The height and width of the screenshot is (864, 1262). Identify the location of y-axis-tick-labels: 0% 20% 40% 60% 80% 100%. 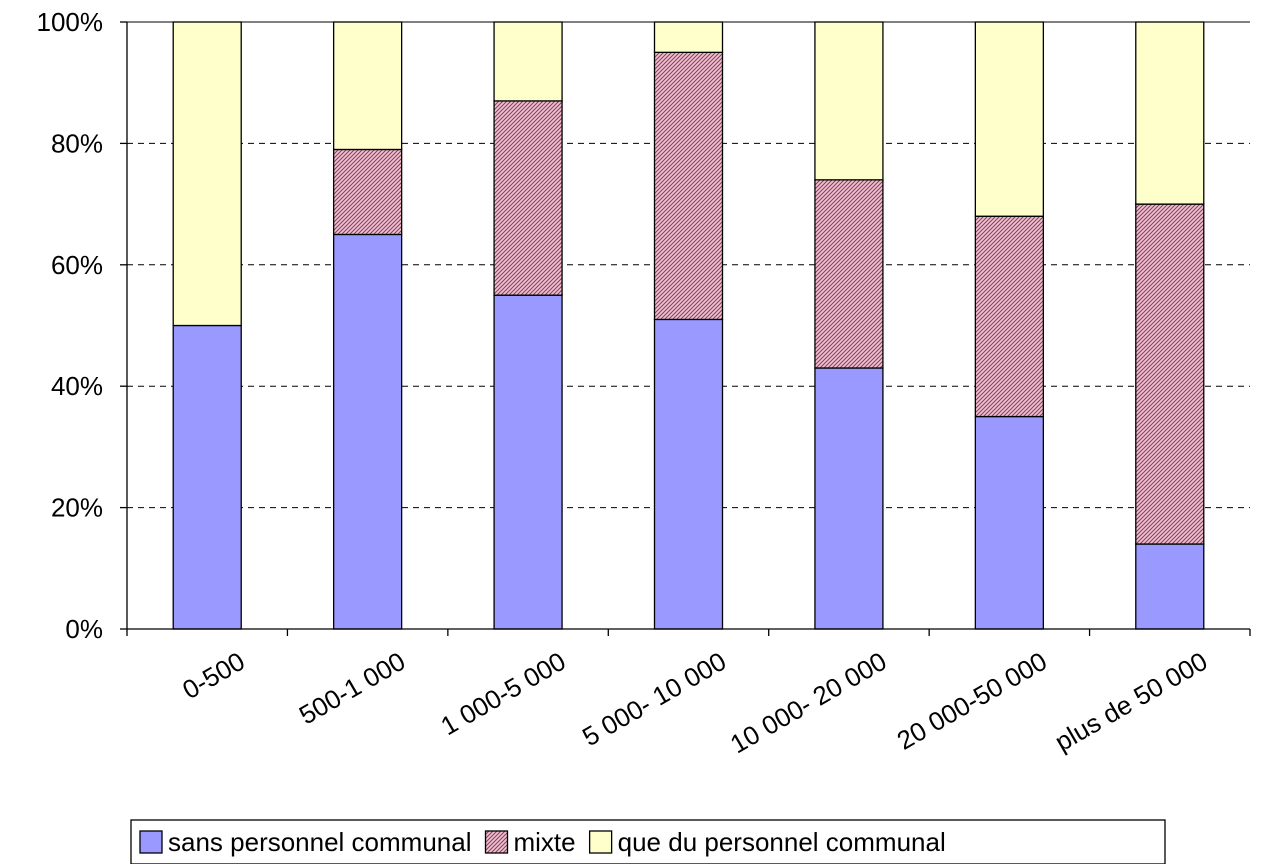
(70, 325).